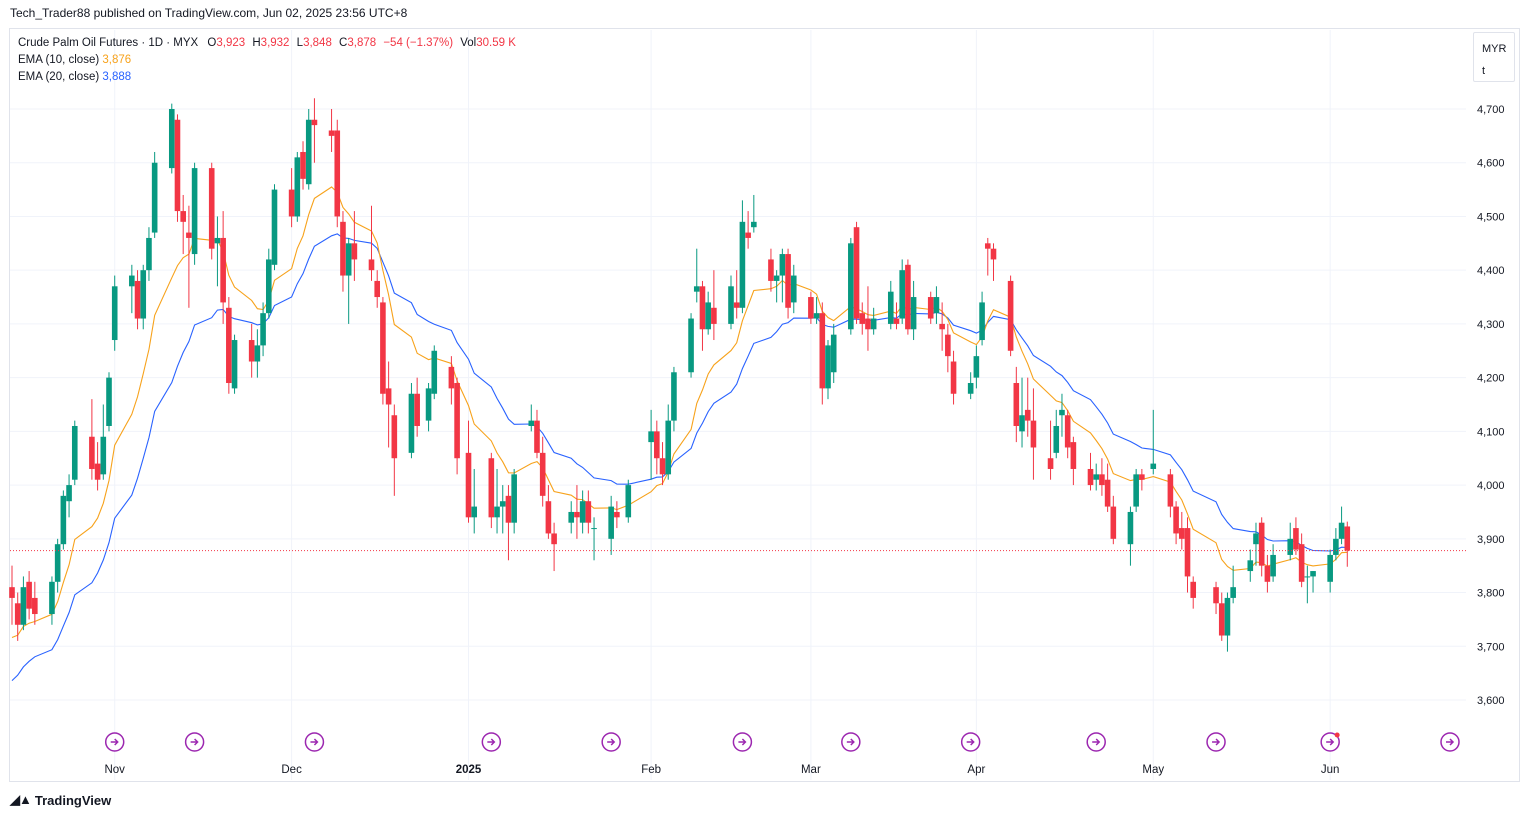 The image size is (1530, 818). I want to click on ema20-value: 3,888, so click(117, 77).